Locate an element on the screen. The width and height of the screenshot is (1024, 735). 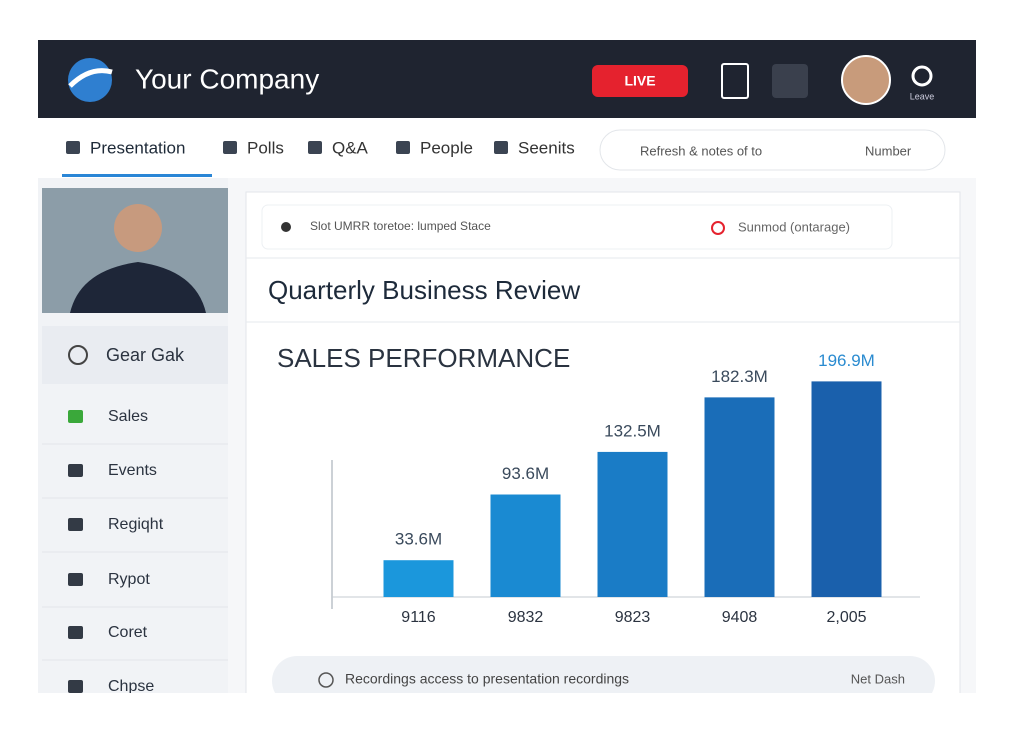
value-label: 93.6M is located at coordinates (525, 473).